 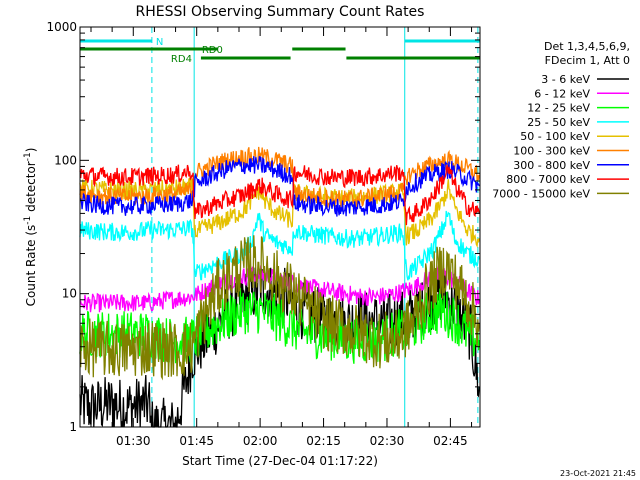 What do you see at coordinates (450, 441) in the screenshot?
I see `x-tick-label: 02:45` at bounding box center [450, 441].